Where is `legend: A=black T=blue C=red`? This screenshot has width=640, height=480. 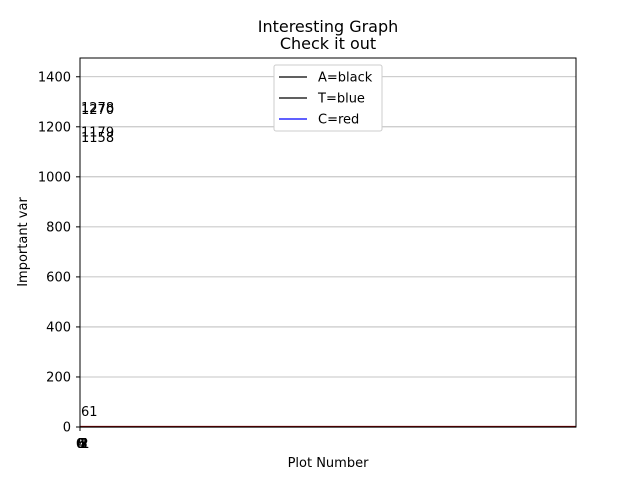
legend: A=black T=blue C=red is located at coordinates (328, 98).